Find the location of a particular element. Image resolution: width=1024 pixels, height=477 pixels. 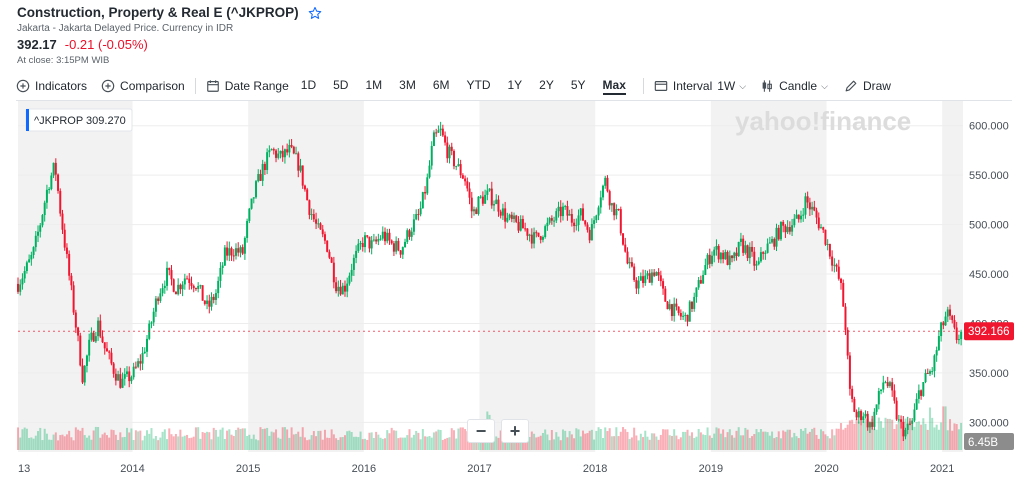

chevron-down-icon: ⌵ is located at coordinates (824, 85).